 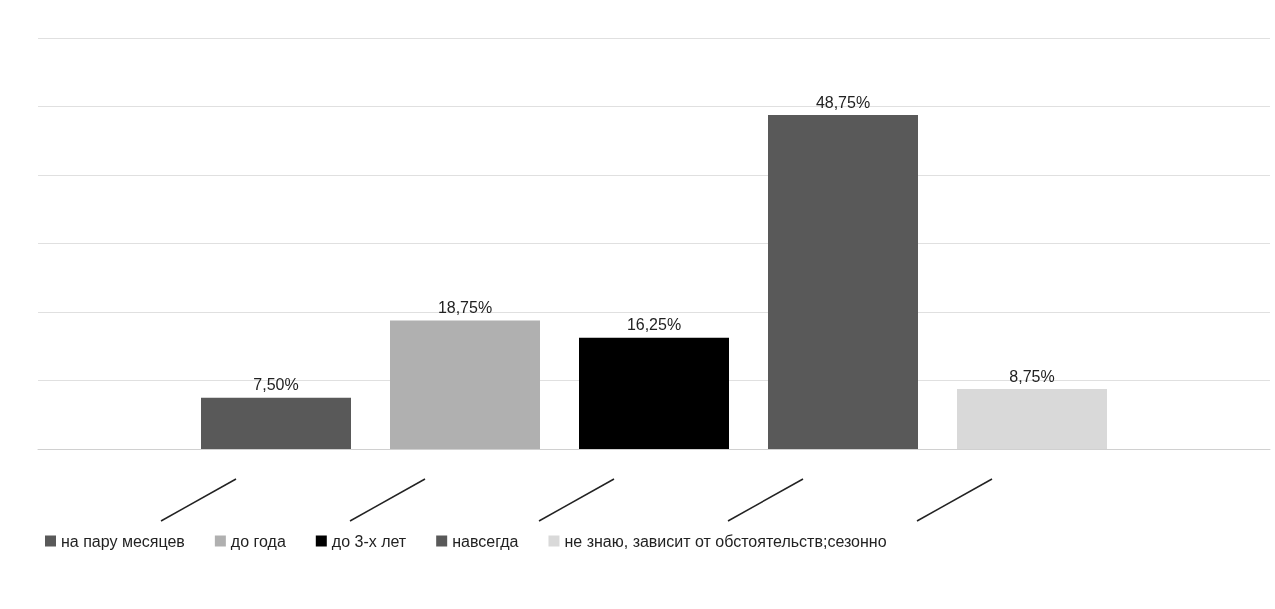 I want to click on legend-label: до 3-х лет, so click(x=369, y=541).